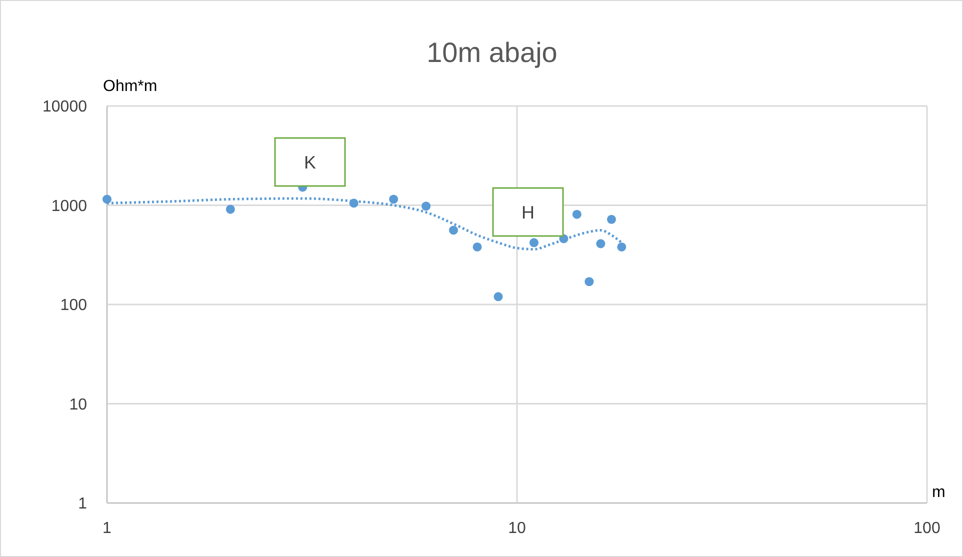  What do you see at coordinates (310, 162) in the screenshot?
I see `annotation: K` at bounding box center [310, 162].